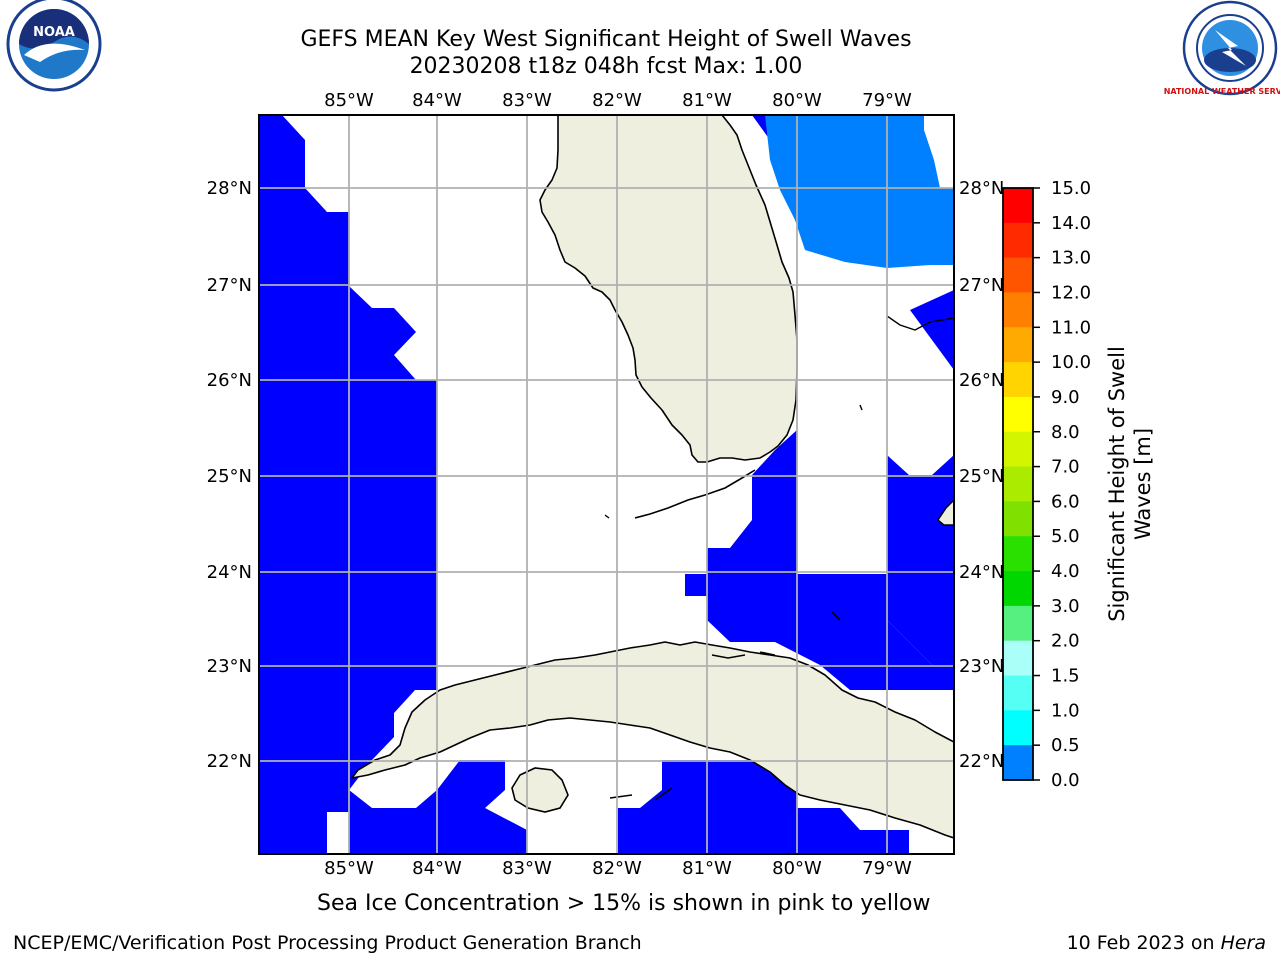 The width and height of the screenshot is (1280, 960). I want to click on lat-label-left-28: 28°N, so click(229, 188).